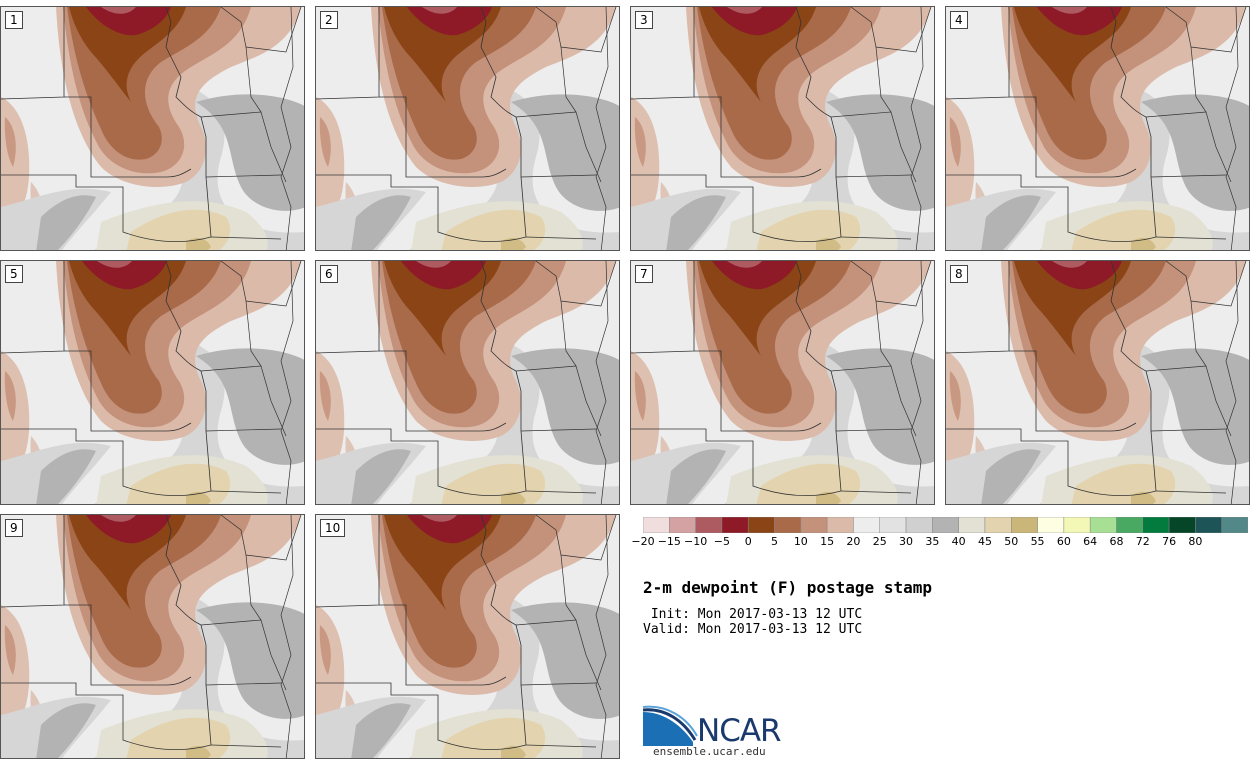  I want to click on colorbar-tick-label: −20, so click(643, 541).